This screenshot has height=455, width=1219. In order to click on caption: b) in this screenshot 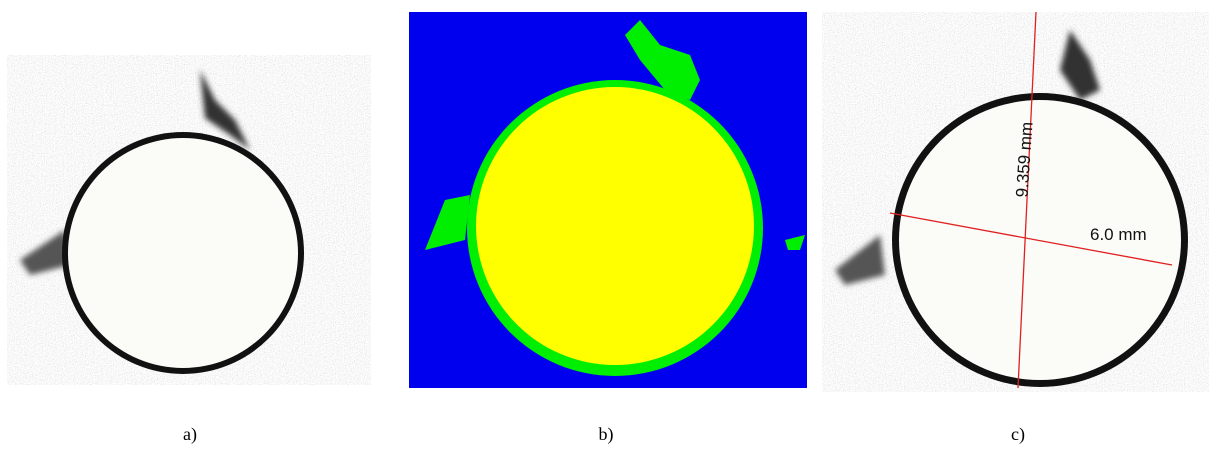, I will do `click(606, 434)`.